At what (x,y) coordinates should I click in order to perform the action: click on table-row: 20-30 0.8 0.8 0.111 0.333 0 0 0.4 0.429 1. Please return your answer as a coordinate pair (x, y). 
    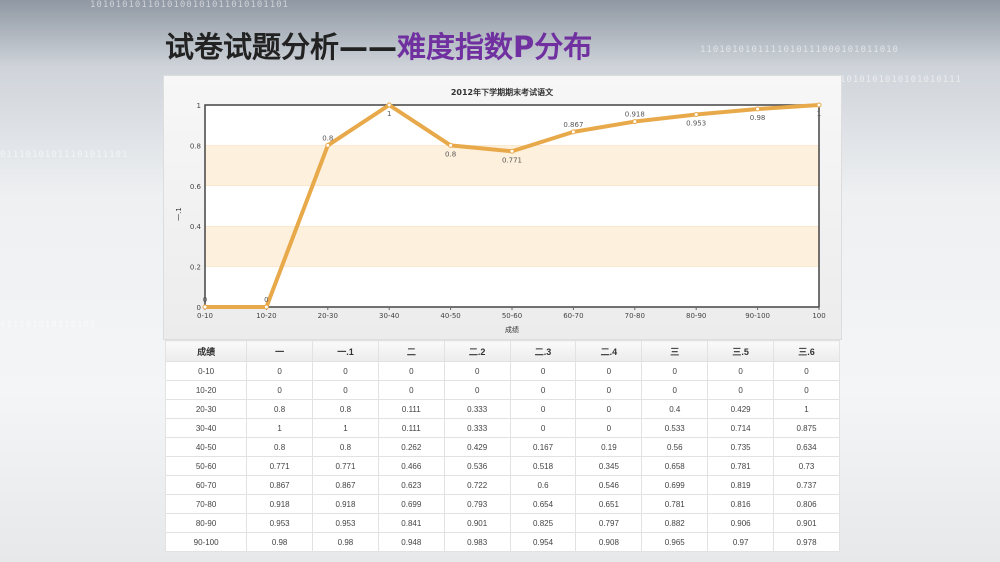
    Looking at the image, I should click on (502, 409).